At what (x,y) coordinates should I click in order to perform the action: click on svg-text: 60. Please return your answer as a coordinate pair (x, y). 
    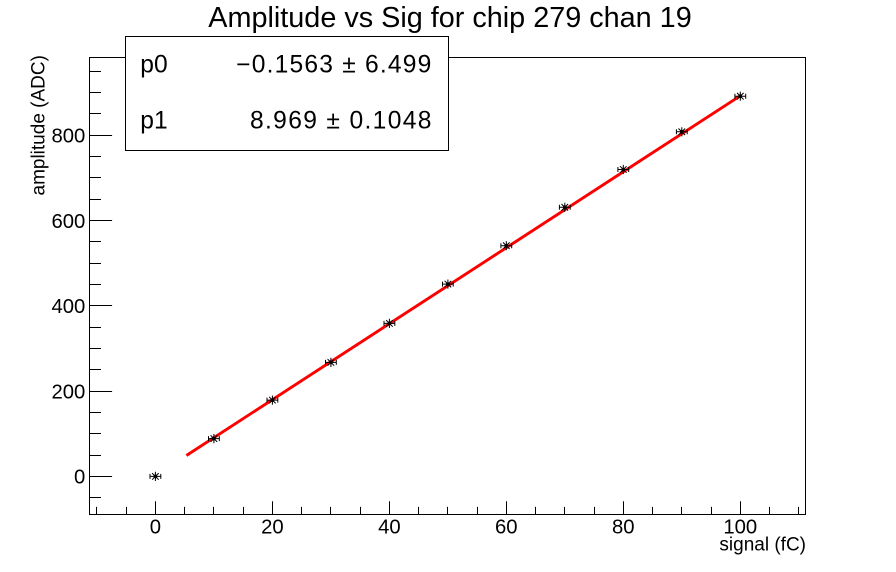
    Looking at the image, I should click on (506, 527).